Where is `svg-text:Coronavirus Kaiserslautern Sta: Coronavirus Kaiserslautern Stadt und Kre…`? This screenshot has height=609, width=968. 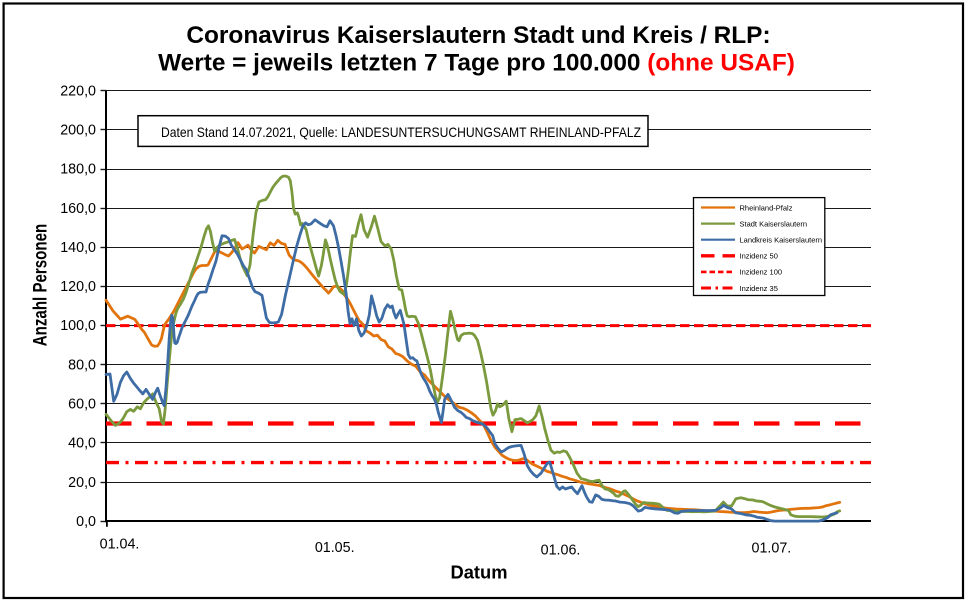 svg-text:Coronavirus Kaiserslautern Sta: Coronavirus Kaiserslautern Stadt und Kre… is located at coordinates (478, 35).